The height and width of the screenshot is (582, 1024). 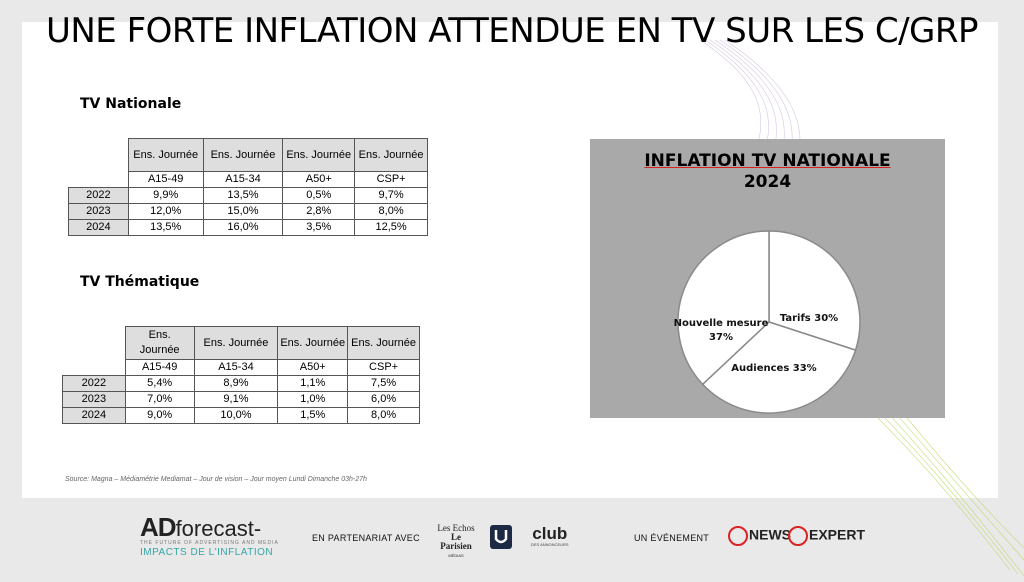 I want to click on pie-label: Nouvelle mesure 37%, so click(x=721, y=330).